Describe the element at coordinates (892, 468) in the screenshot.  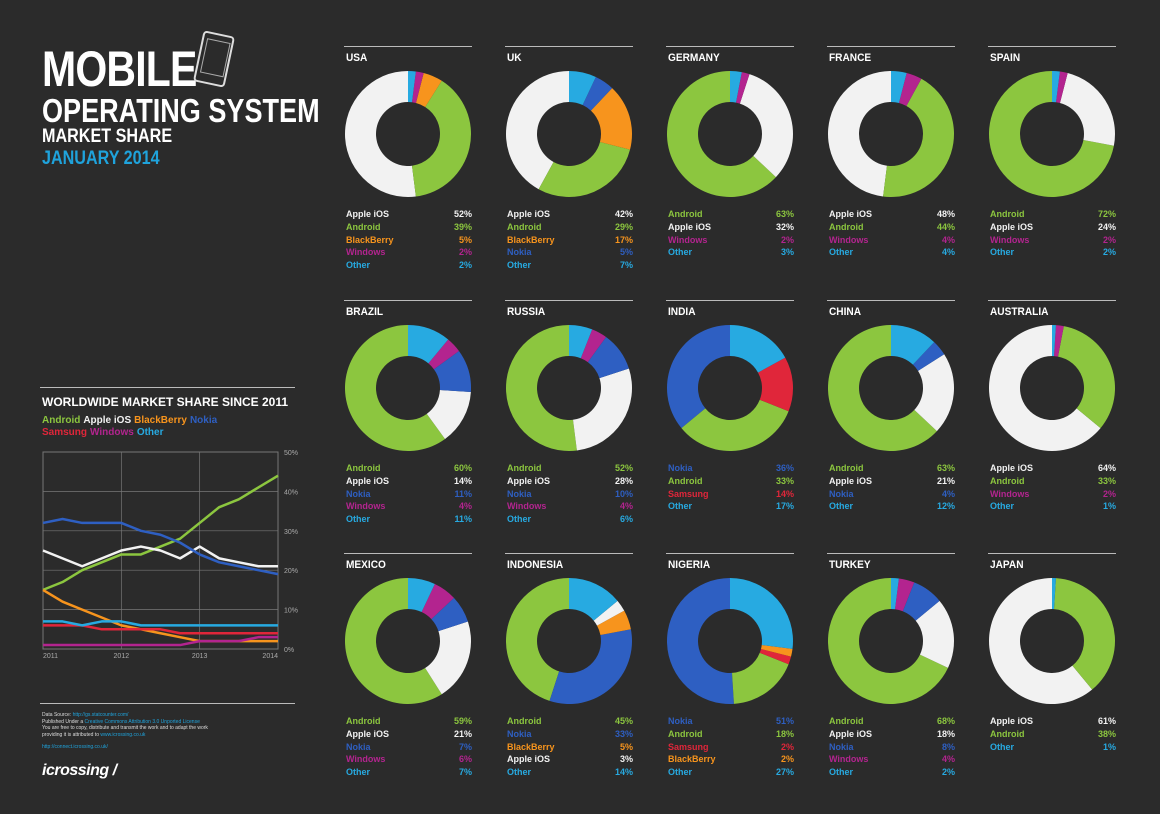
I see `share-row: Android 63%` at that location.